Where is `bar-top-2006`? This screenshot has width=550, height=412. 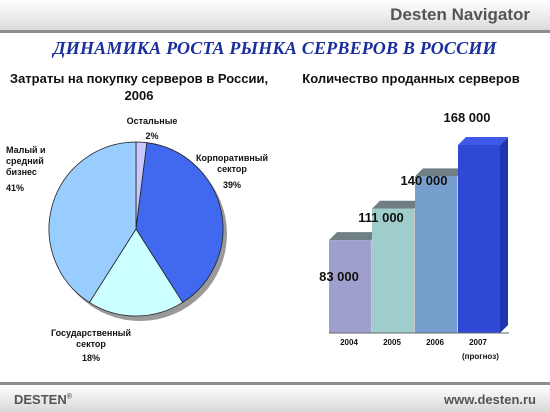
bar-top-2006 is located at coordinates (440, 172).